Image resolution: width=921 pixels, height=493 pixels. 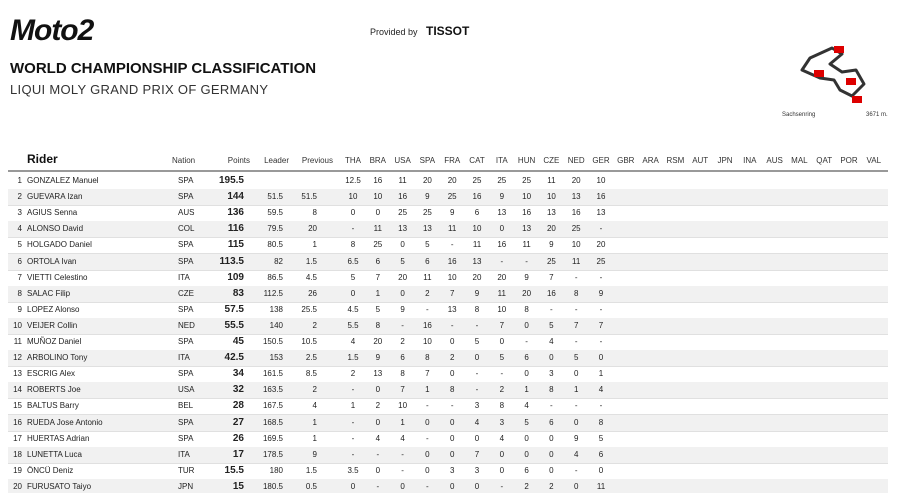 I want to click on logo: Moto2, so click(x=52, y=30).